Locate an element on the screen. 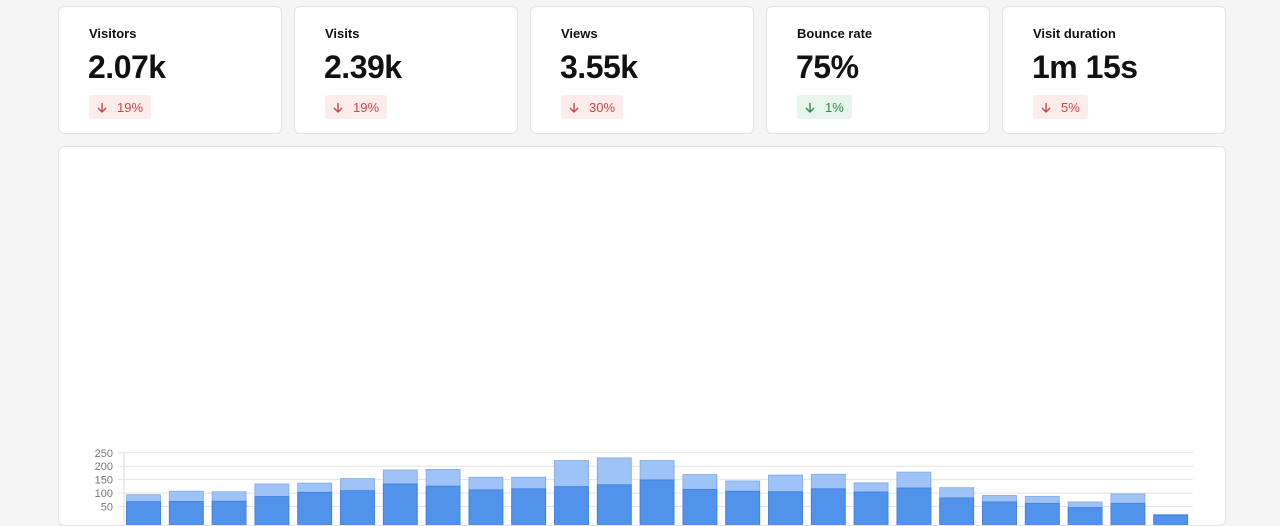 The width and height of the screenshot is (1280, 526). stat-delta: 5% is located at coordinates (1070, 107).